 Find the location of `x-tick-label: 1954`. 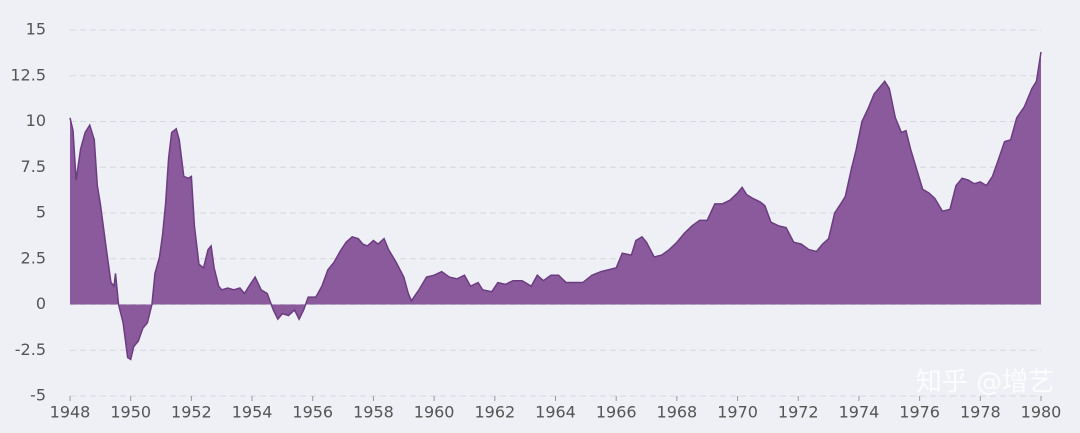

x-tick-label: 1954 is located at coordinates (252, 412).